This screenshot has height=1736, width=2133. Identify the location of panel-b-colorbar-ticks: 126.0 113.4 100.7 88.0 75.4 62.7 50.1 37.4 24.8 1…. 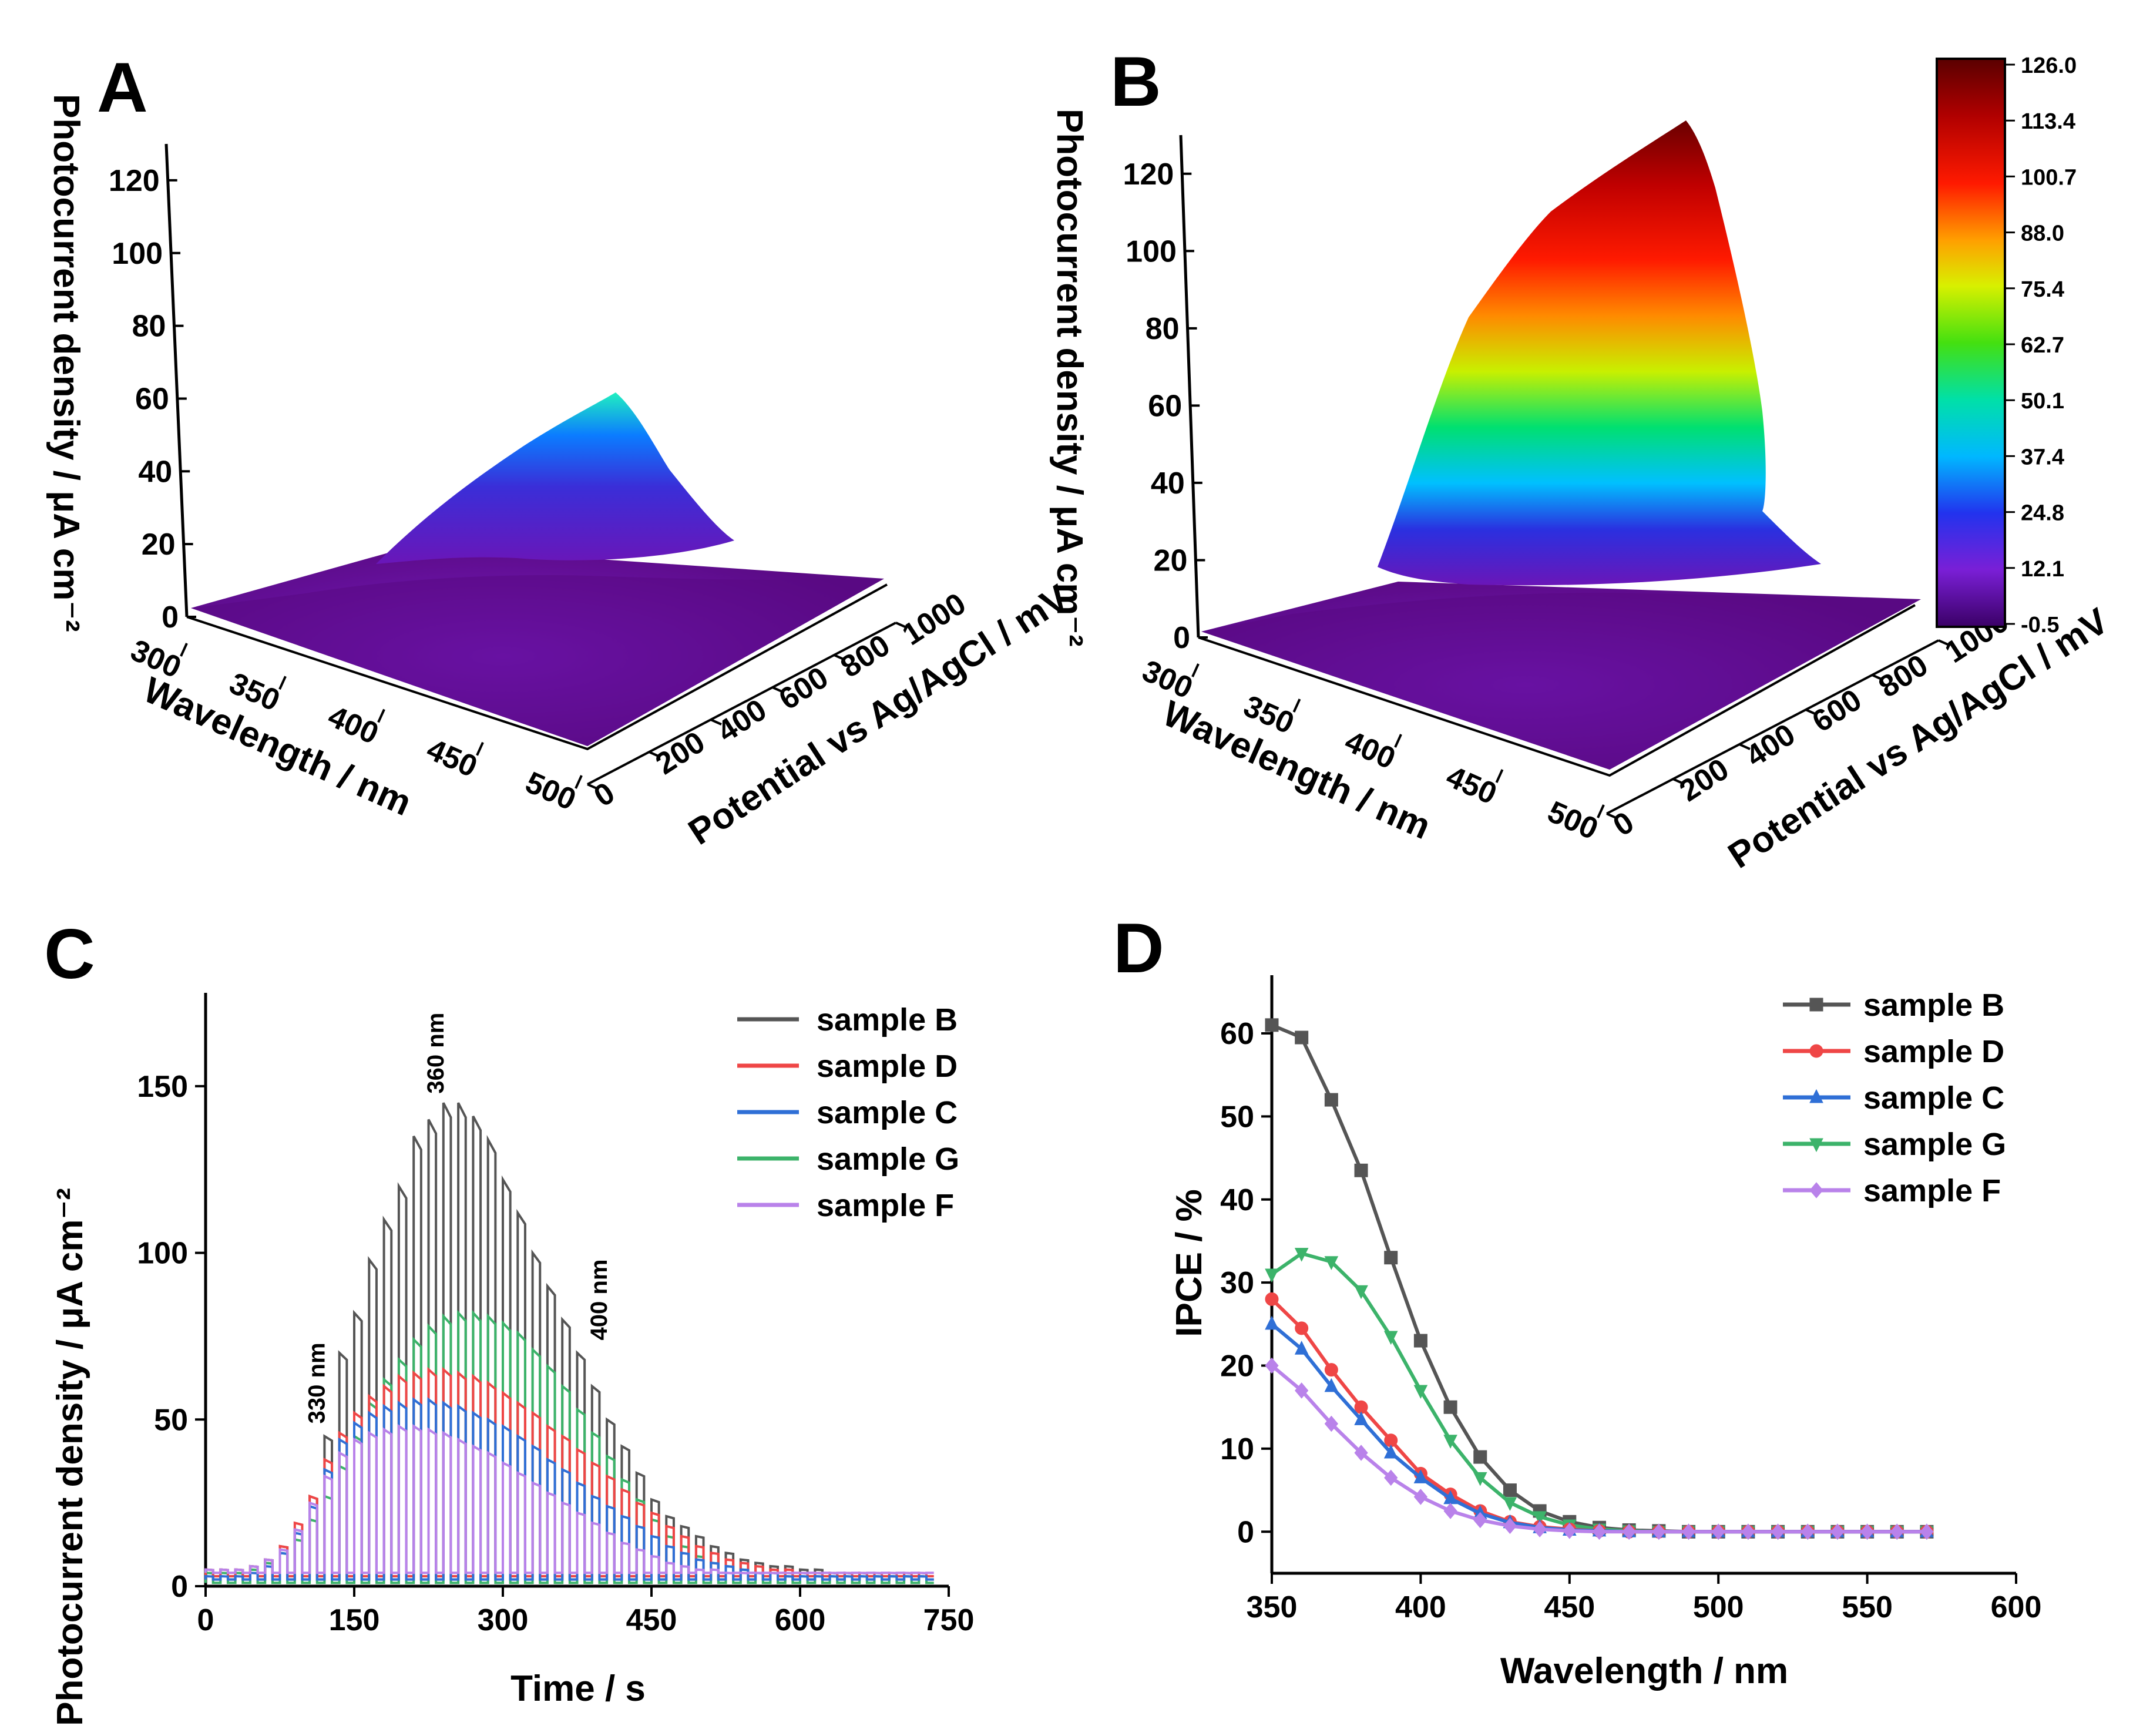
(2041, 345).